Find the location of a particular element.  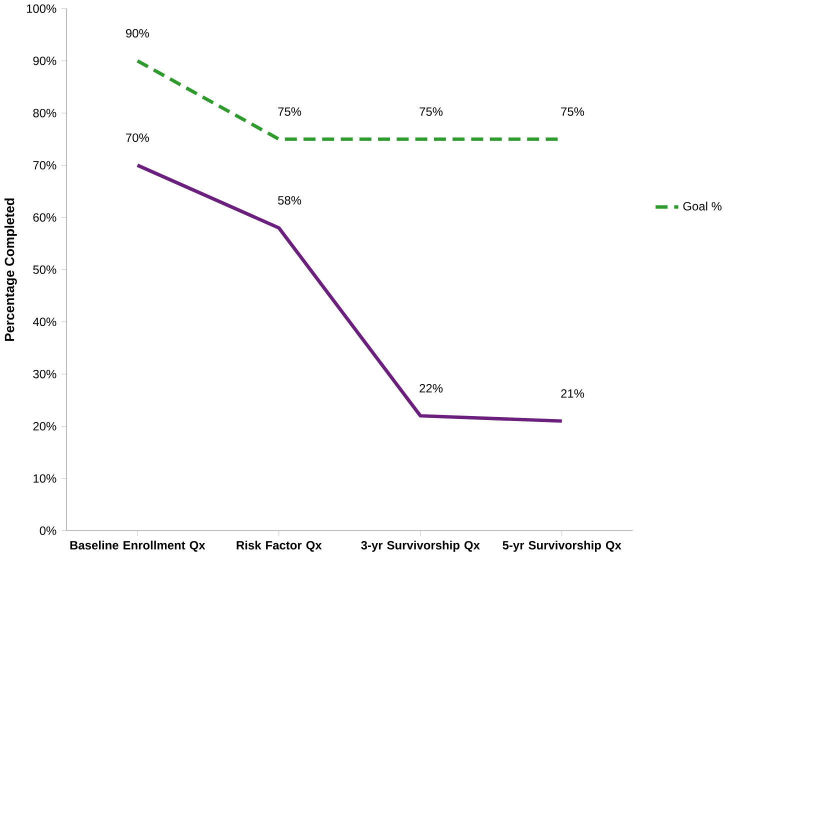

y-tick-label: 30% is located at coordinates (44, 374).